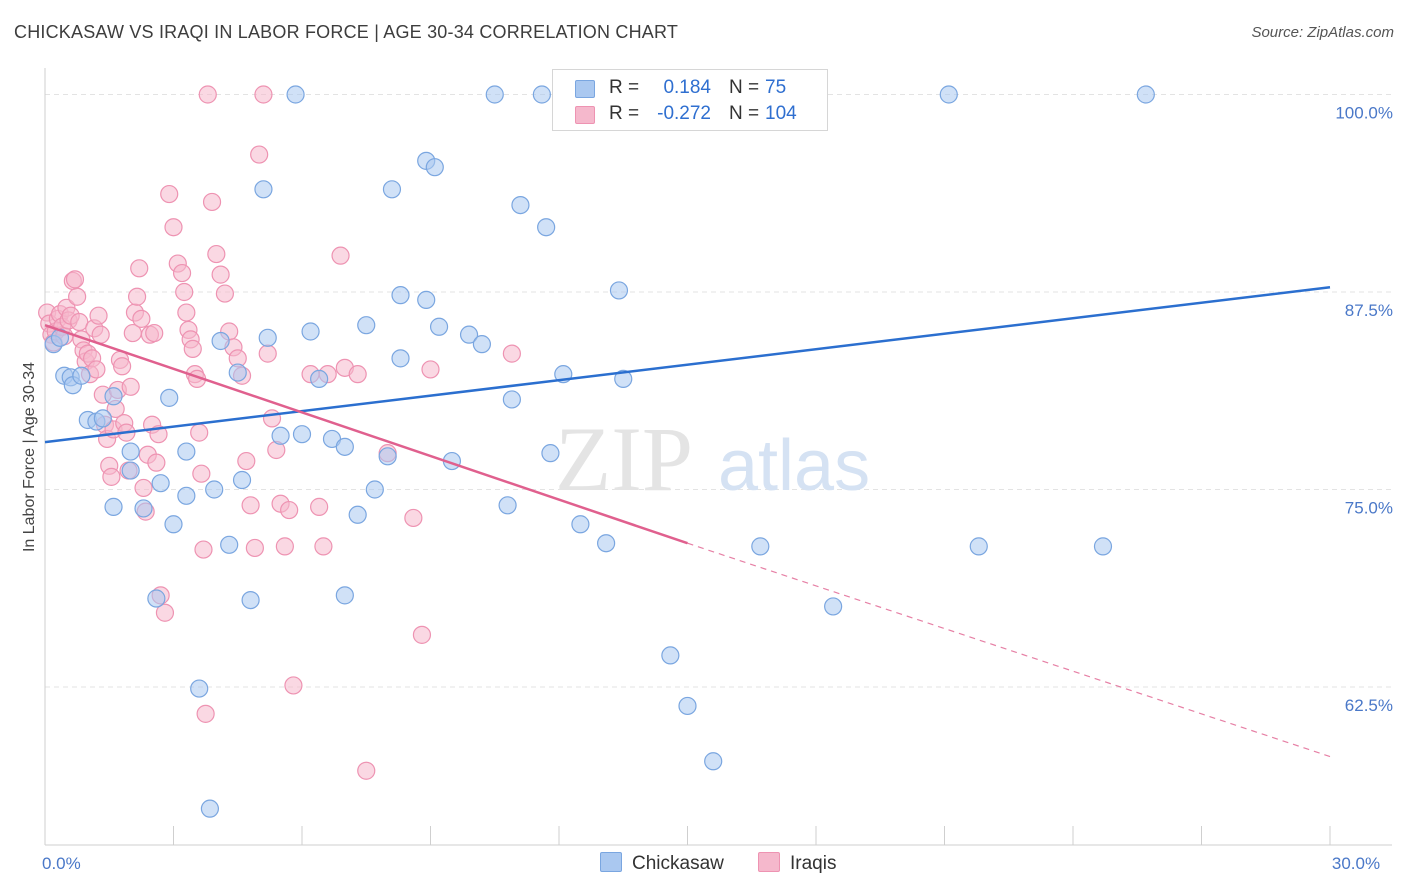 The height and width of the screenshot is (892, 1406). What do you see at coordinates (781, 113) in the screenshot?
I see `n-value: 104` at bounding box center [781, 113].